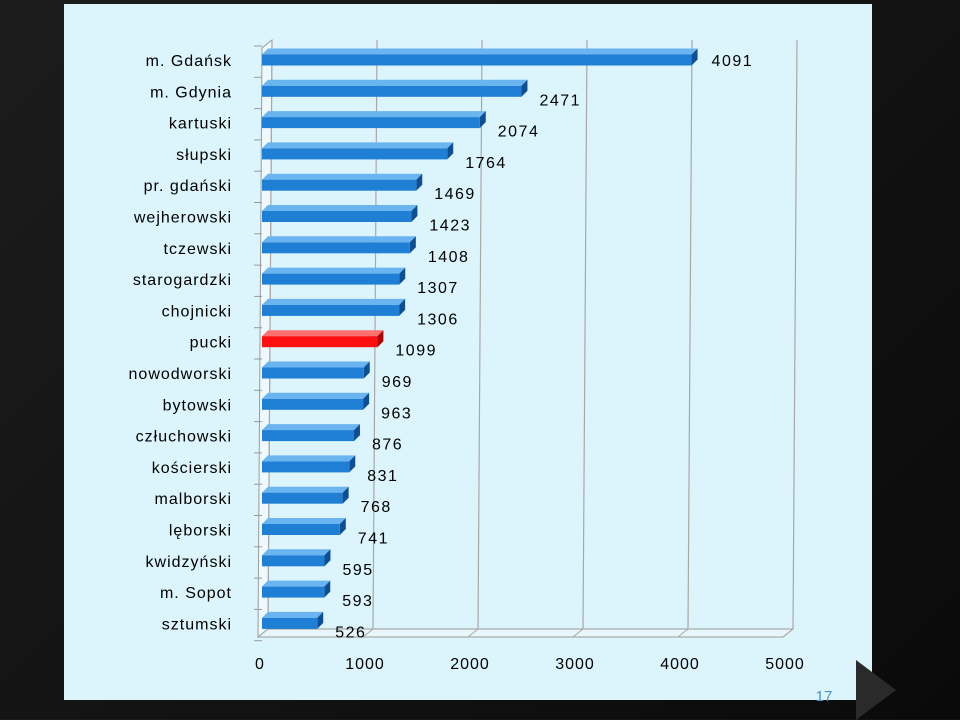  Describe the element at coordinates (191, 92) in the screenshot. I see `category-label: m. Gdynia` at that location.